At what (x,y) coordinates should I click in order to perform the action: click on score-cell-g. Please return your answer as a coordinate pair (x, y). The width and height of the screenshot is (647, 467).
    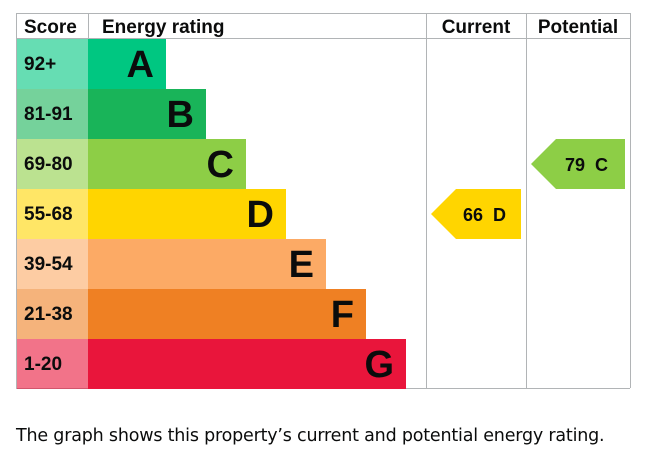
    Looking at the image, I should click on (52, 364).